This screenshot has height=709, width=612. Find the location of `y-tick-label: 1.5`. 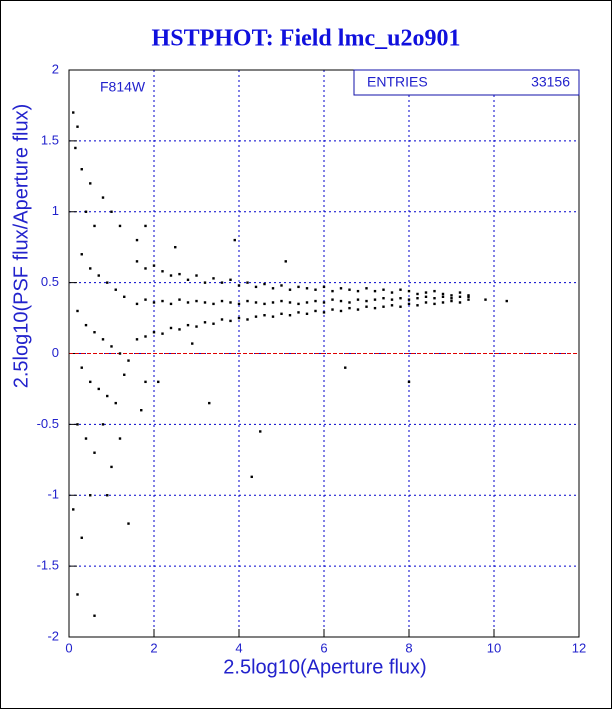

y-tick-label: 1.5 is located at coordinates (50, 139).